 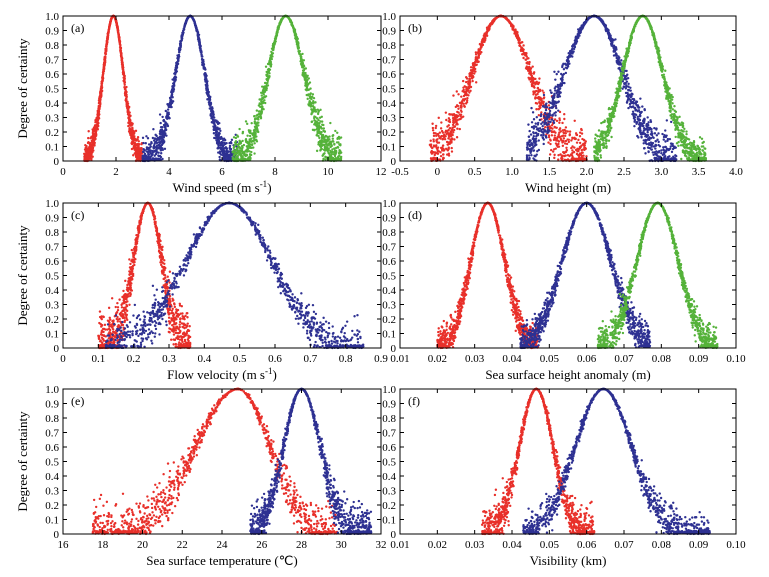 What do you see at coordinates (52, 61) in the screenshot?
I see `y-tick-label: 0.7` at bounding box center [52, 61].